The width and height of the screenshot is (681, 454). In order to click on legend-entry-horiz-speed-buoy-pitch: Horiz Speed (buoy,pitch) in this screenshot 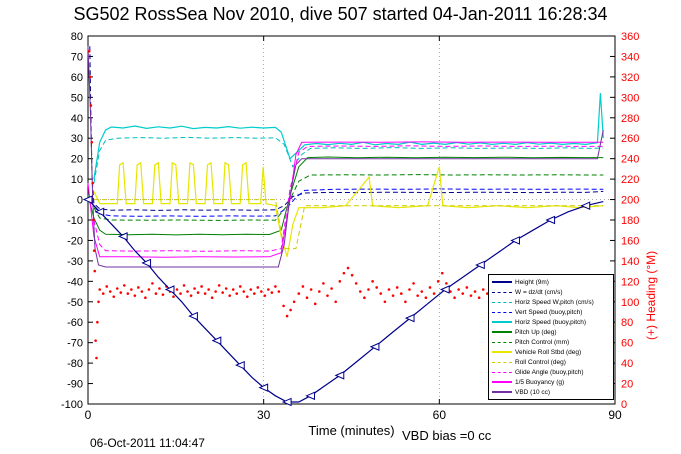, I will do `click(551, 322)`.